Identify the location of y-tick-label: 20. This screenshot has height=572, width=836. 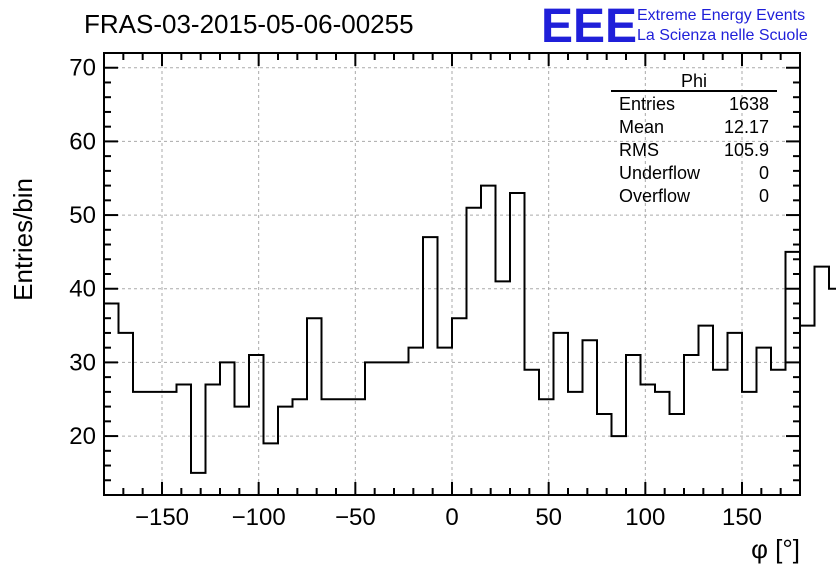
(82, 436).